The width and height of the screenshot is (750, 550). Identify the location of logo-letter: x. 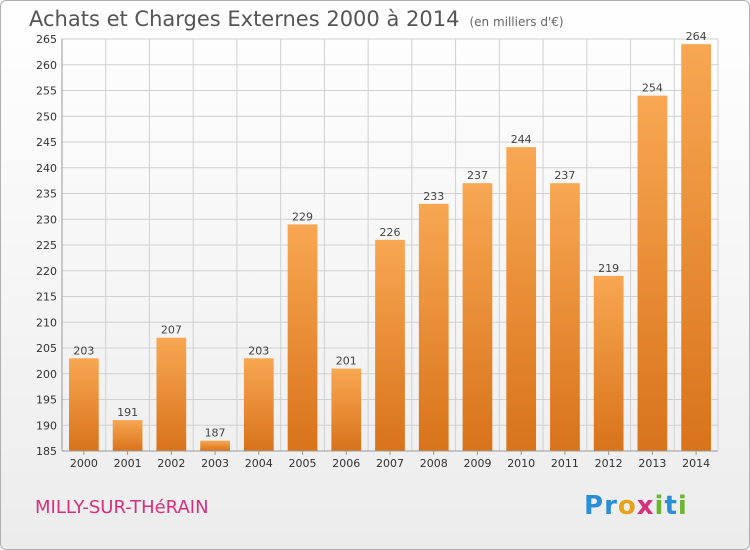
(645, 506).